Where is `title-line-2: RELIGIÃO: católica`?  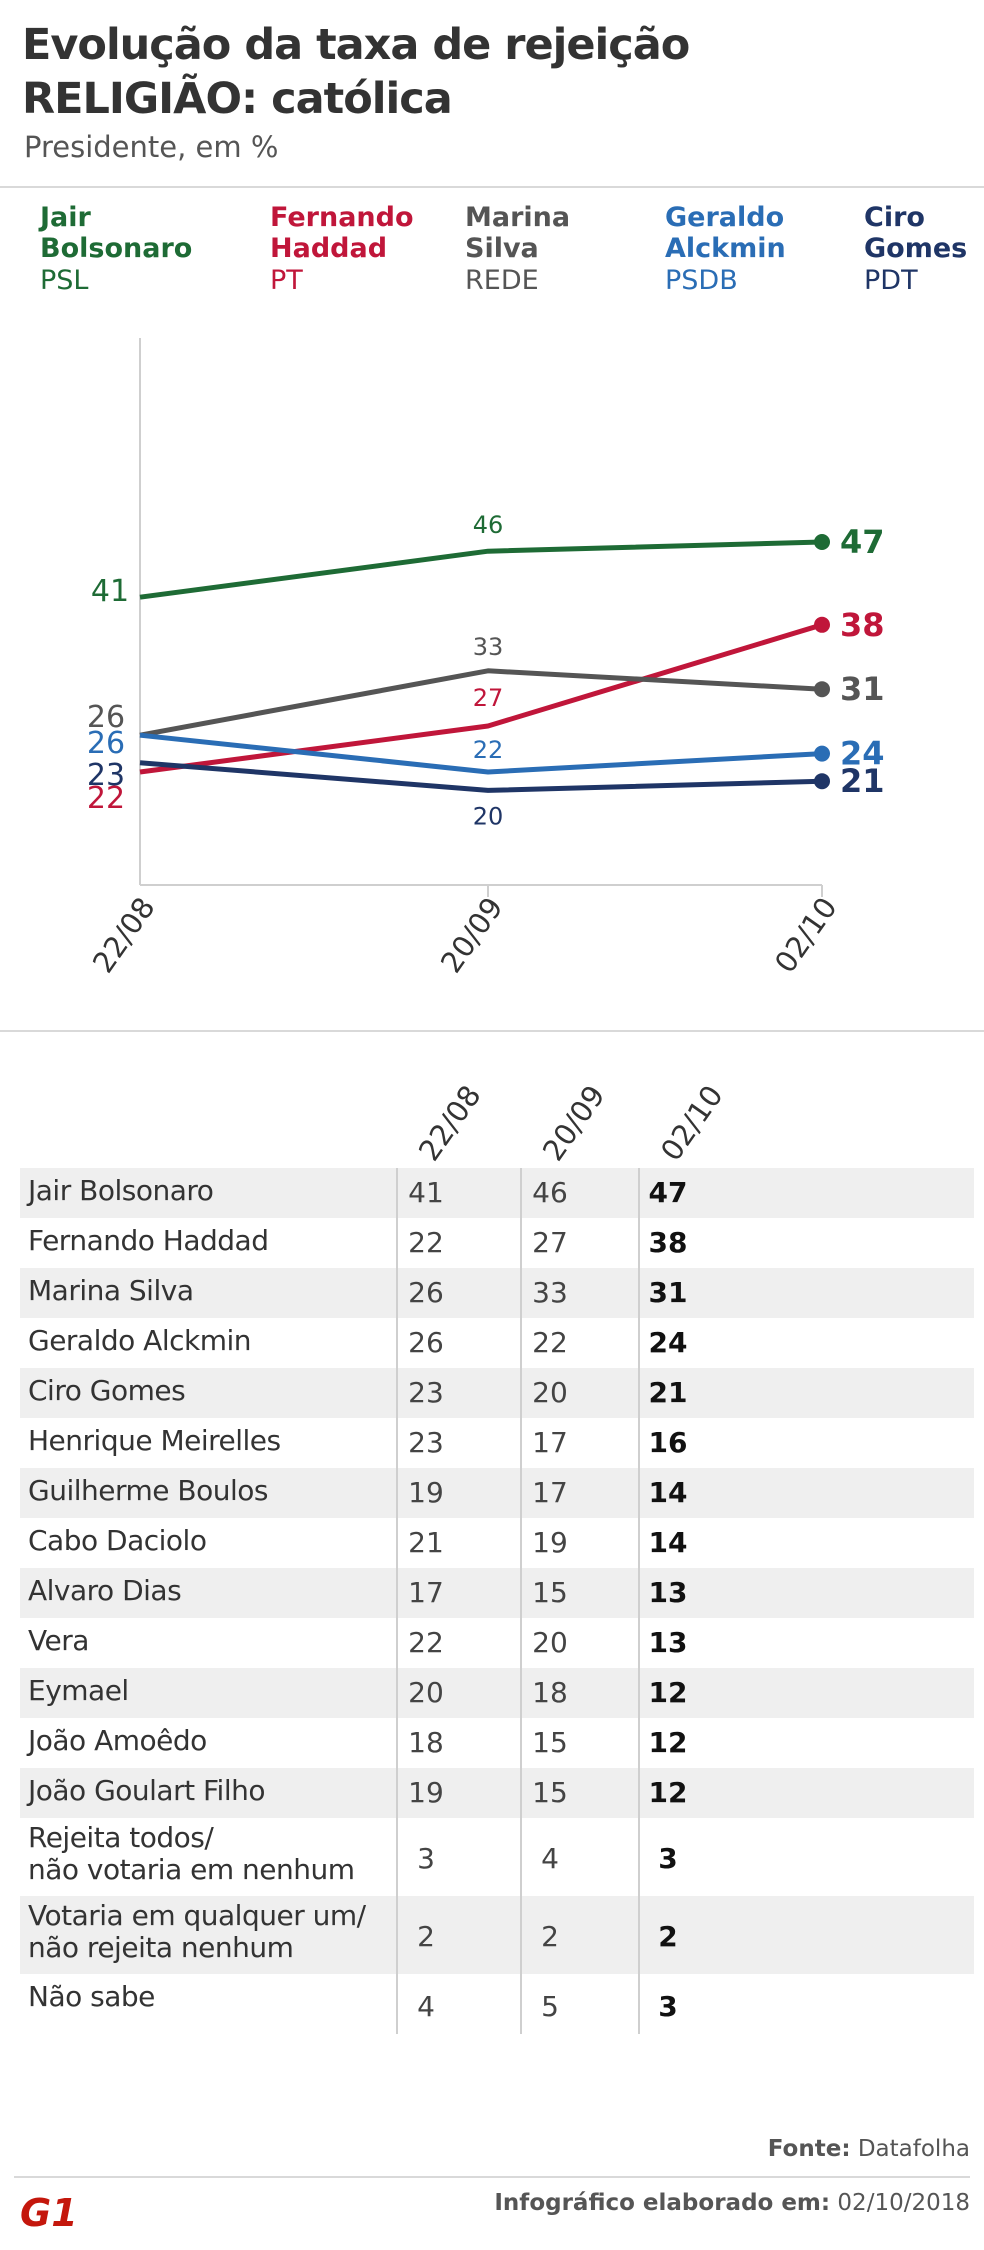 title-line-2: RELIGIÃO: católica is located at coordinates (237, 99).